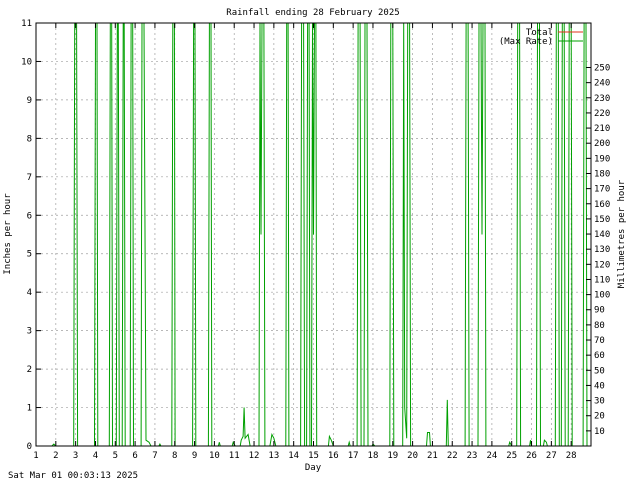 The image size is (640, 480). I want to click on x-tick-label: 6, so click(134, 456).